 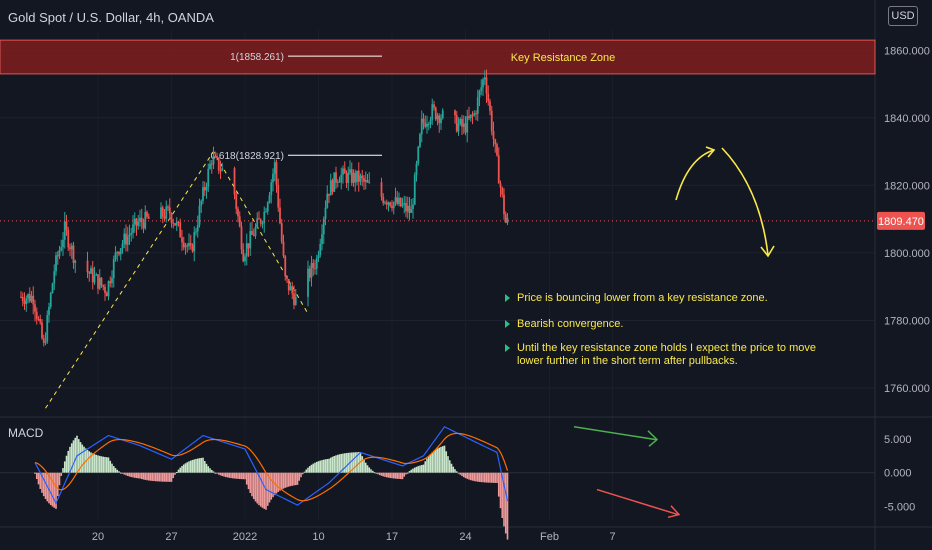 I want to click on resistance-zone: Key Resistance Zone, so click(x=438, y=57).